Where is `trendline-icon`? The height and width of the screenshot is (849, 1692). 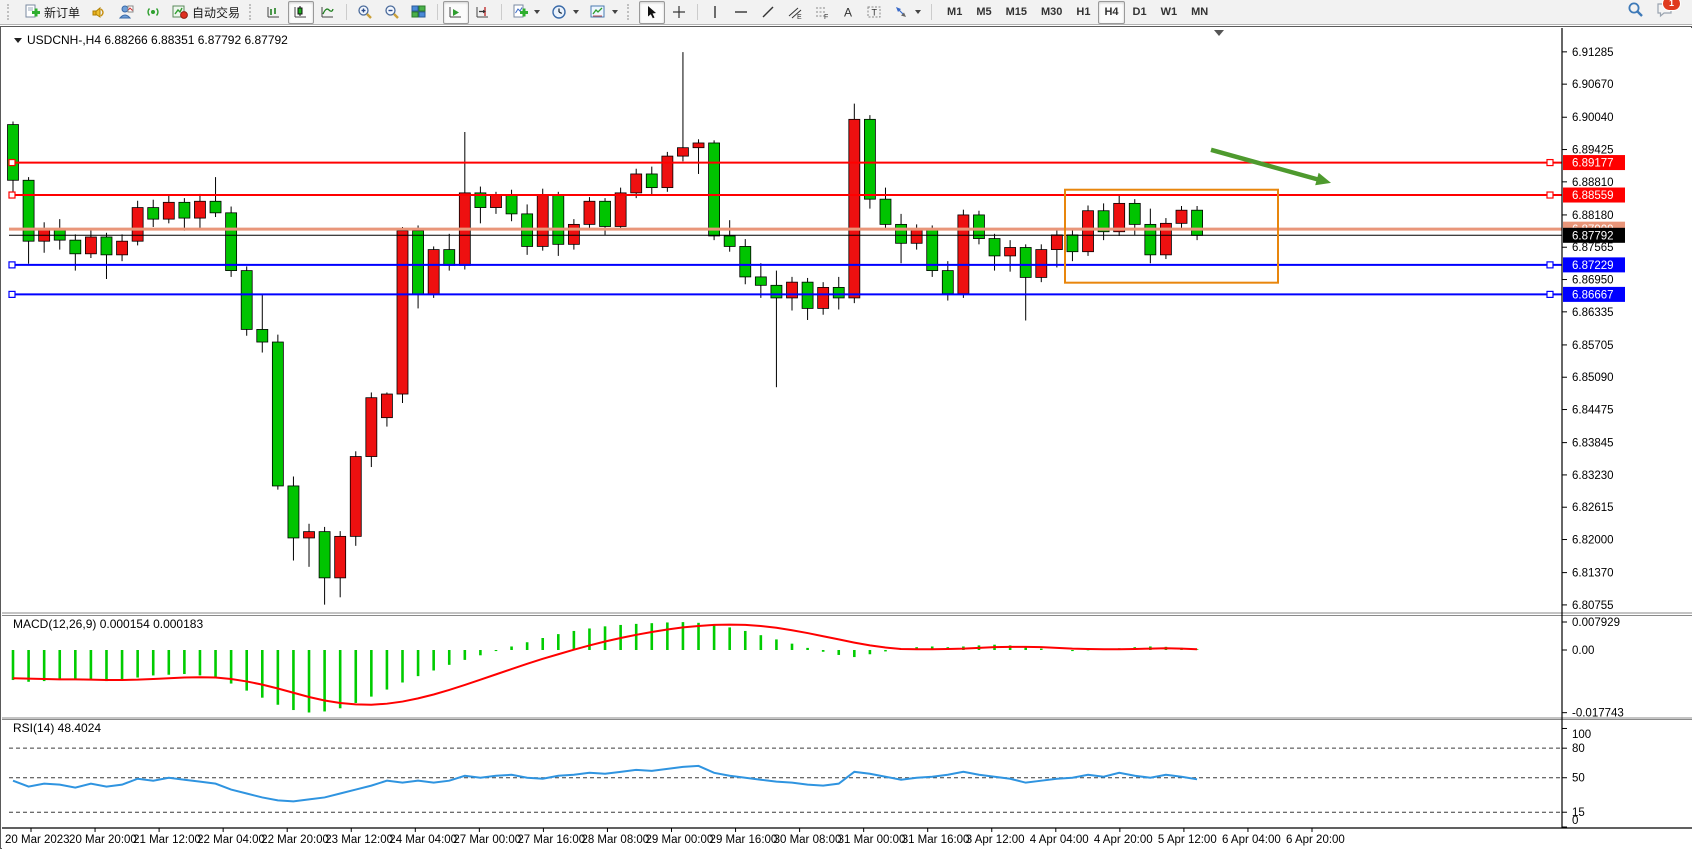 trendline-icon is located at coordinates (768, 12).